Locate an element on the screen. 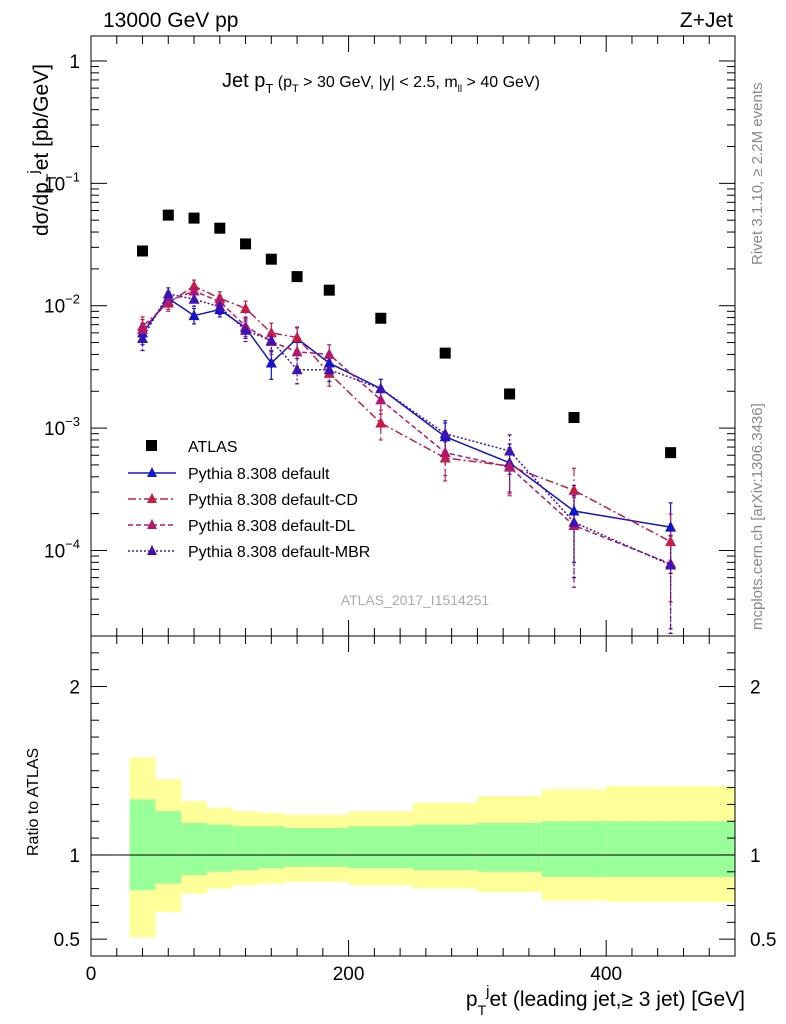  legend-label-atlas: ATLAS is located at coordinates (213, 447).